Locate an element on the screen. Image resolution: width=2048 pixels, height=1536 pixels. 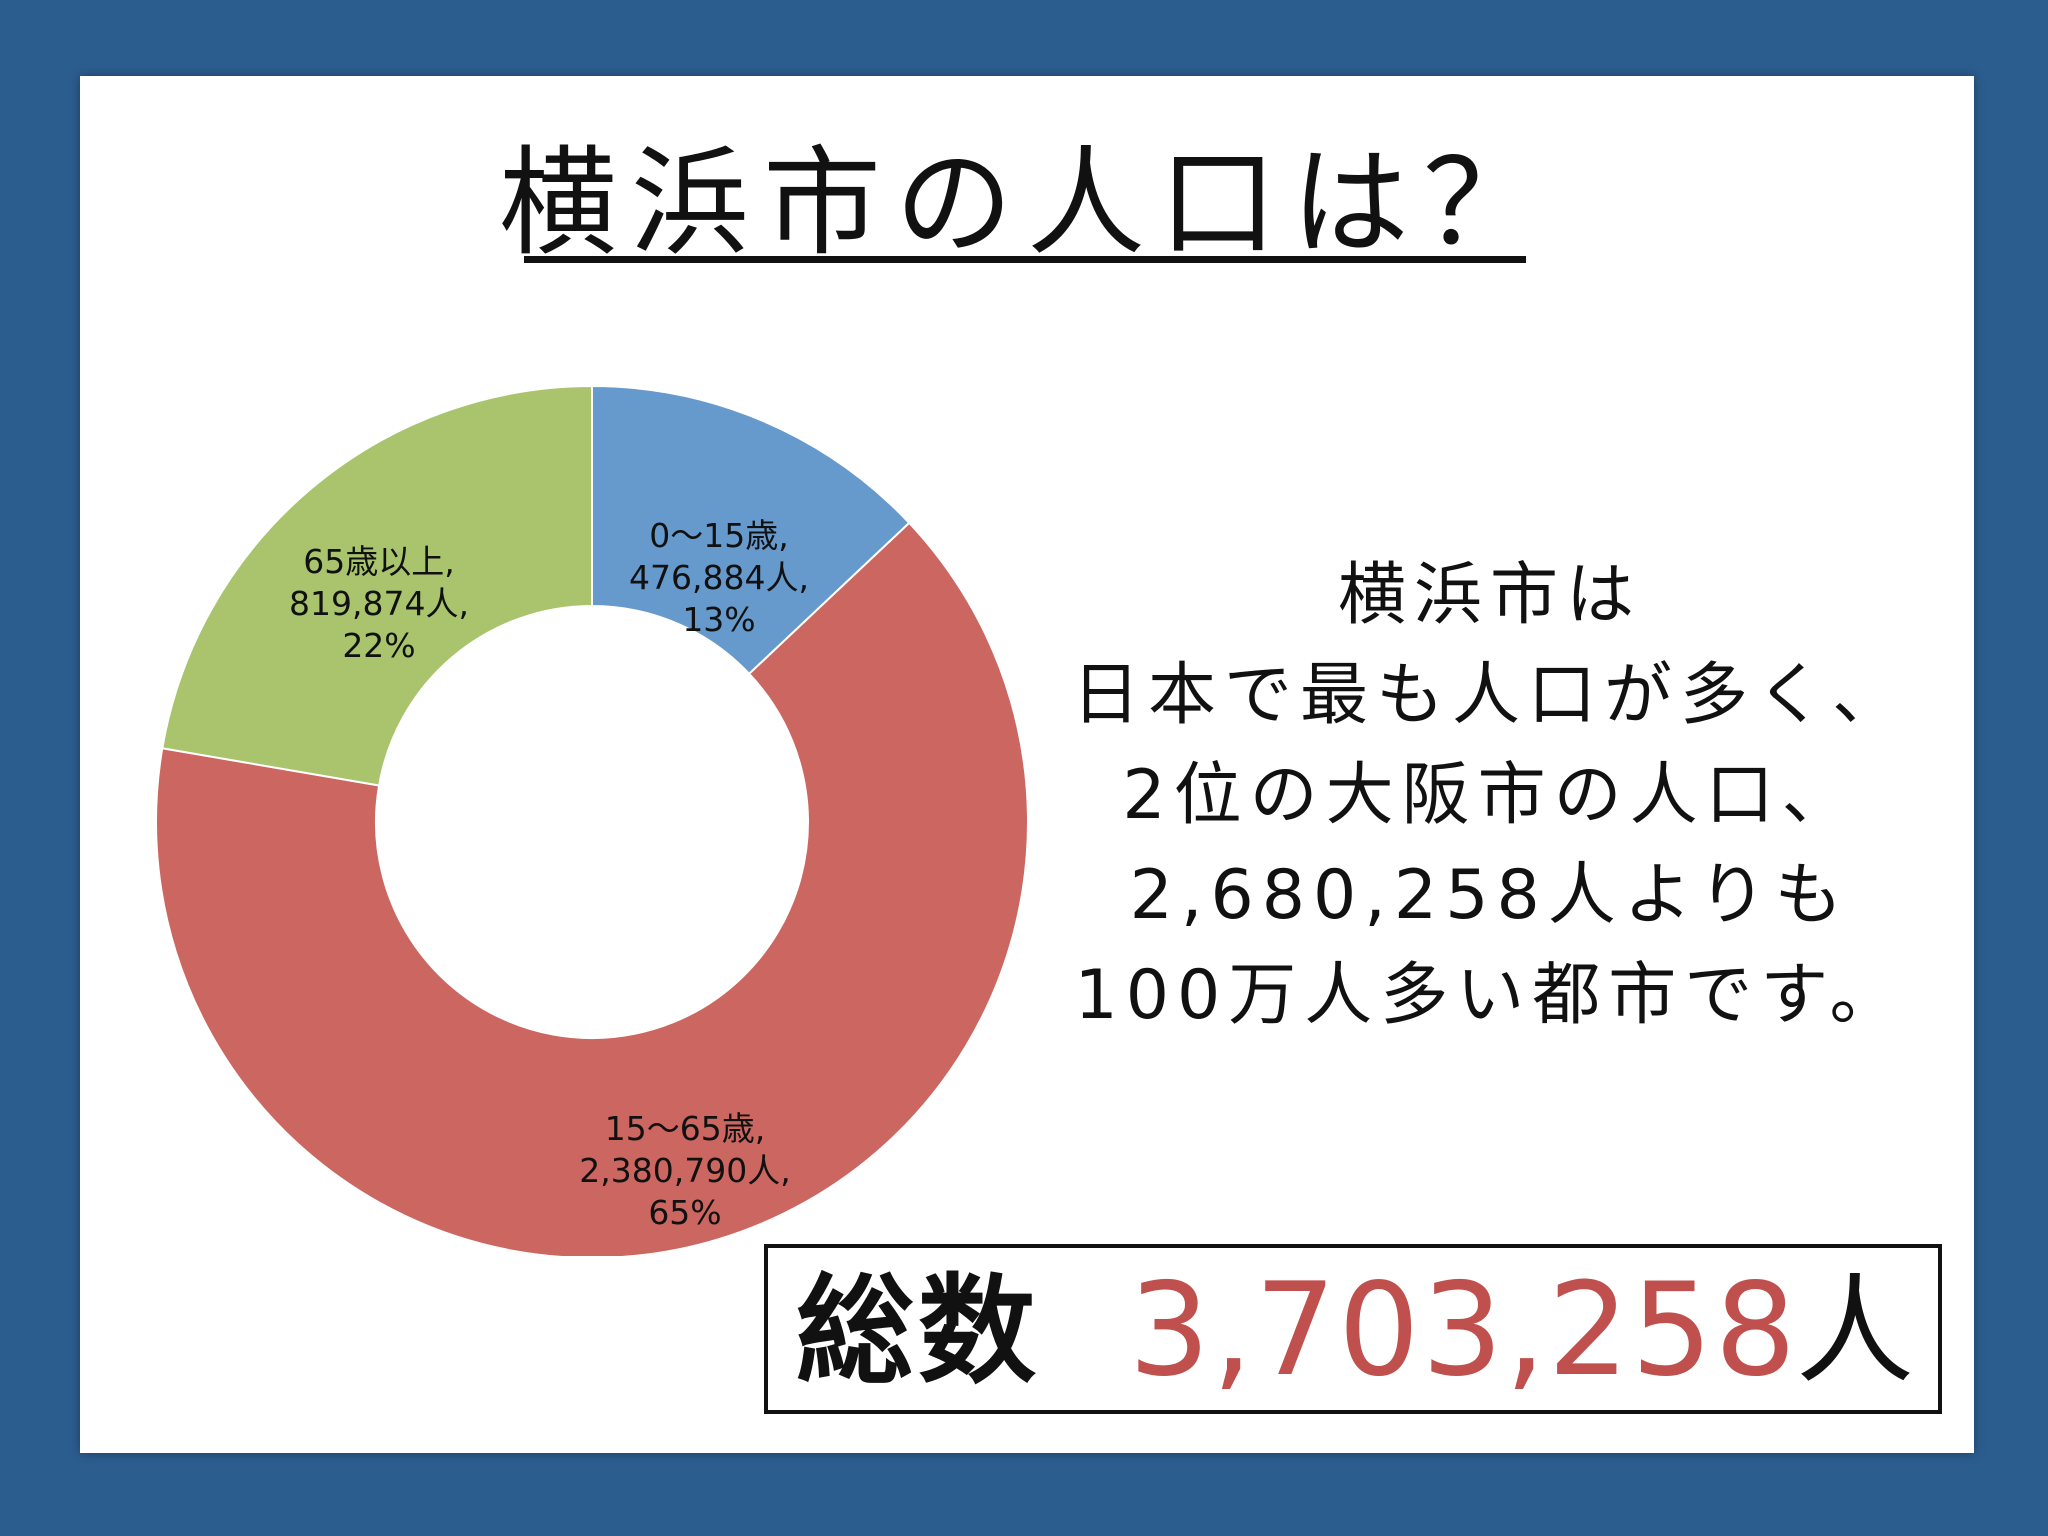
description-line-2: 日本で最も人口が多く、 is located at coordinates (1489, 695).